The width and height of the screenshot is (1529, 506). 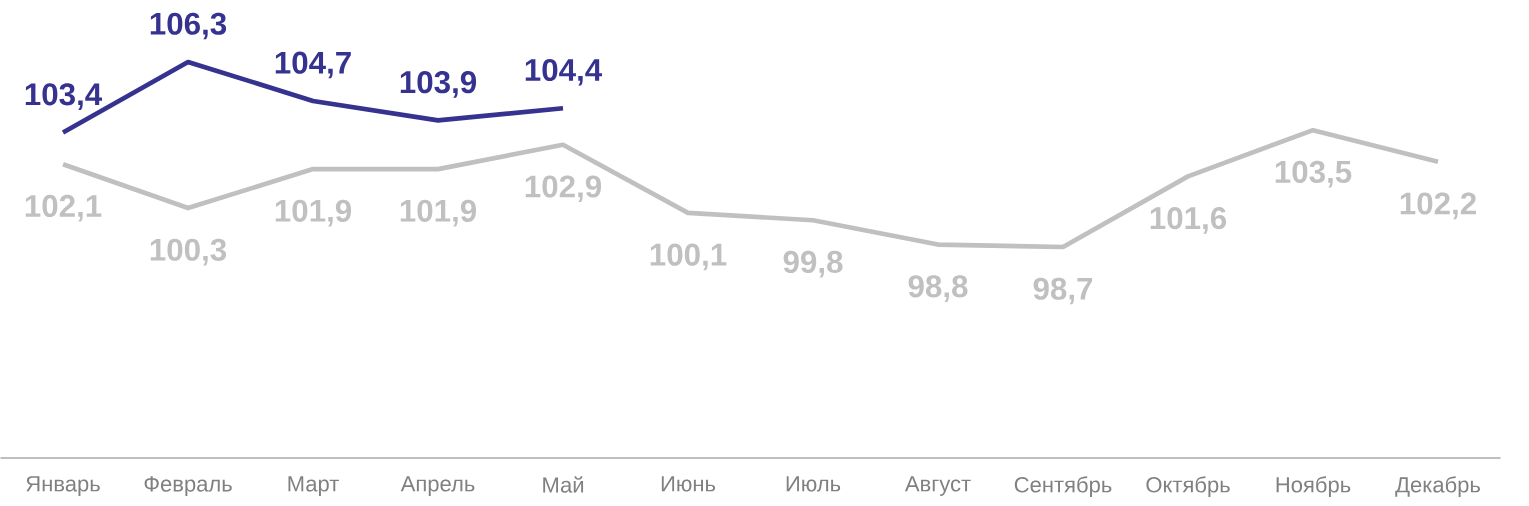 What do you see at coordinates (937, 486) in the screenshot?
I see `x-tick-label: Август` at bounding box center [937, 486].